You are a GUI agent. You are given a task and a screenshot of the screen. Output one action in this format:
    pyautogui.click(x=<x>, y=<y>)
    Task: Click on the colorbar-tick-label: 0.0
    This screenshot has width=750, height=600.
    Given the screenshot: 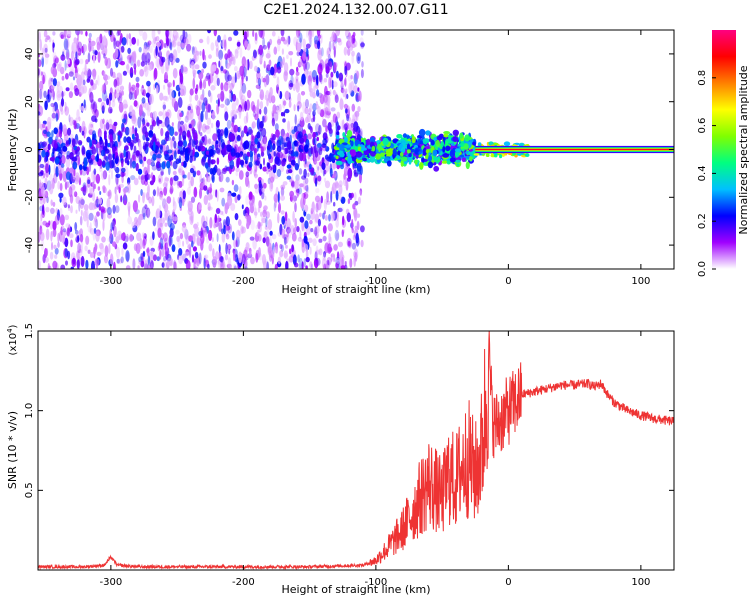 What is the action you would take?
    pyautogui.click(x=702, y=269)
    